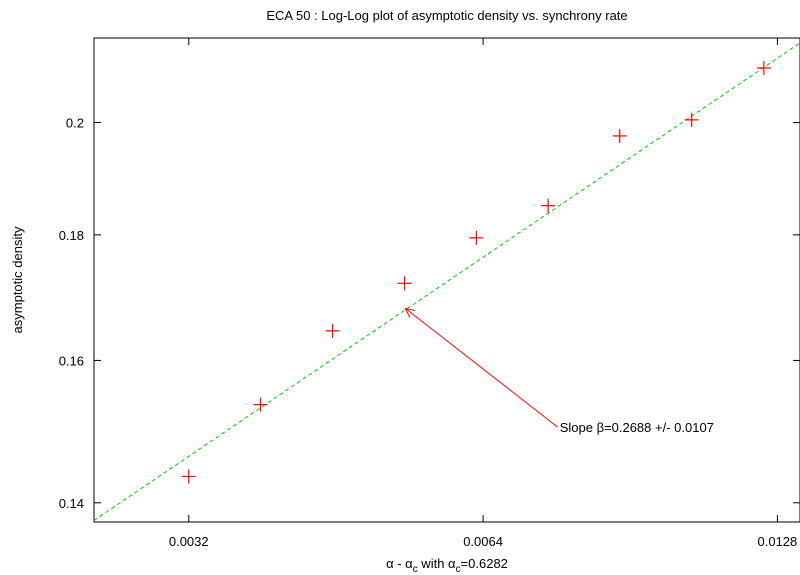 Image resolution: width=800 pixels, height=575 pixels. Describe the element at coordinates (482, 368) in the screenshot. I see `annotation-arrow` at that location.